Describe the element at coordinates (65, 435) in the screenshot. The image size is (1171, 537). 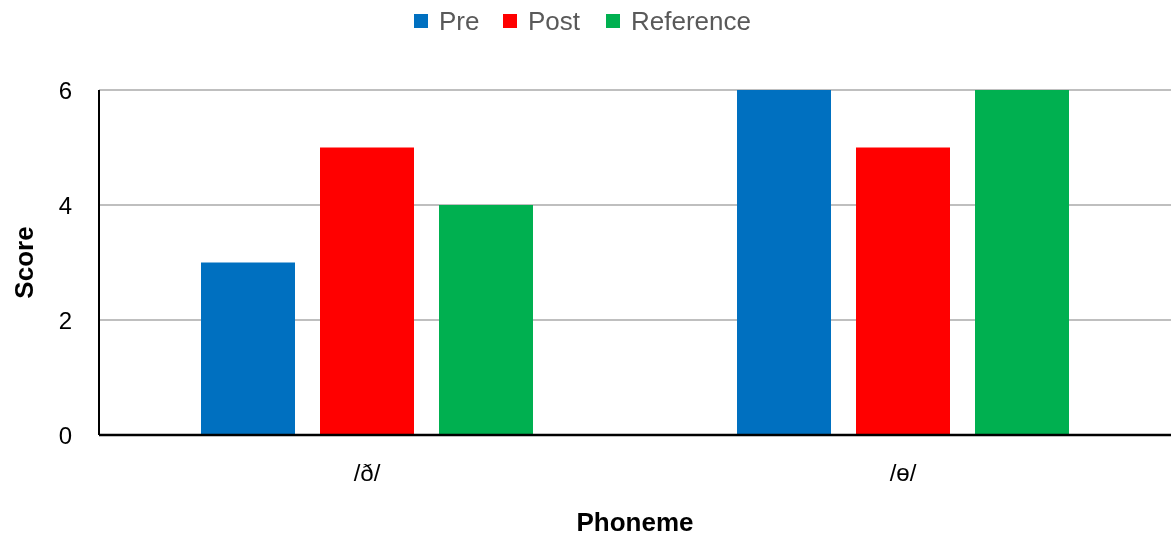
I see `y-tick-label: 0` at that location.